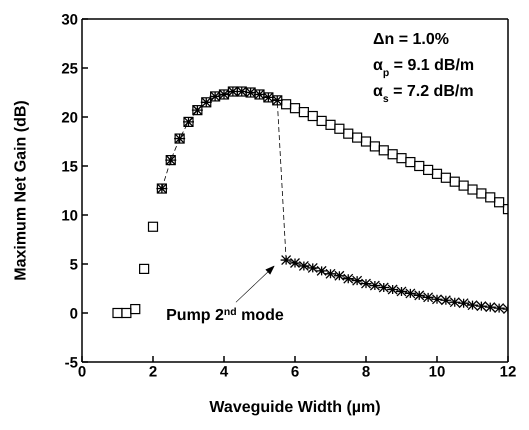 The width and height of the screenshot is (529, 430). Describe the element at coordinates (225, 315) in the screenshot. I see `annotation: Pump 2$^{nd}$ mode` at that location.